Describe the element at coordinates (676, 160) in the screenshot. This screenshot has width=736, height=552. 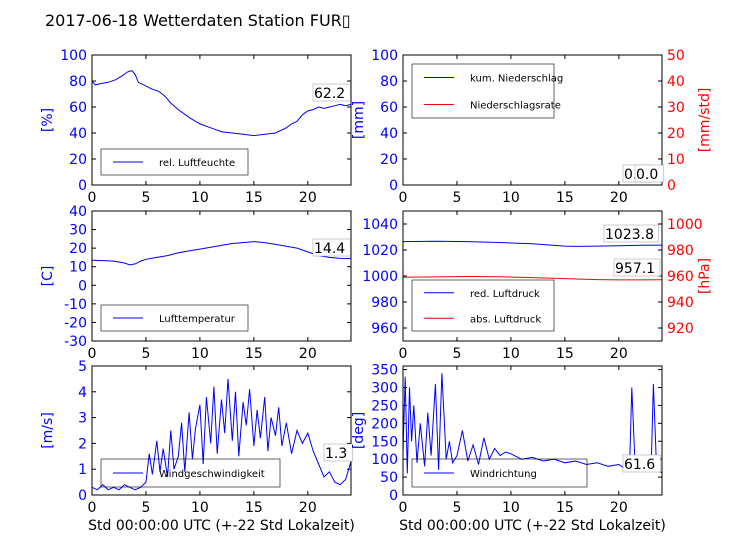
I see `y2-tick-label: 10` at that location.